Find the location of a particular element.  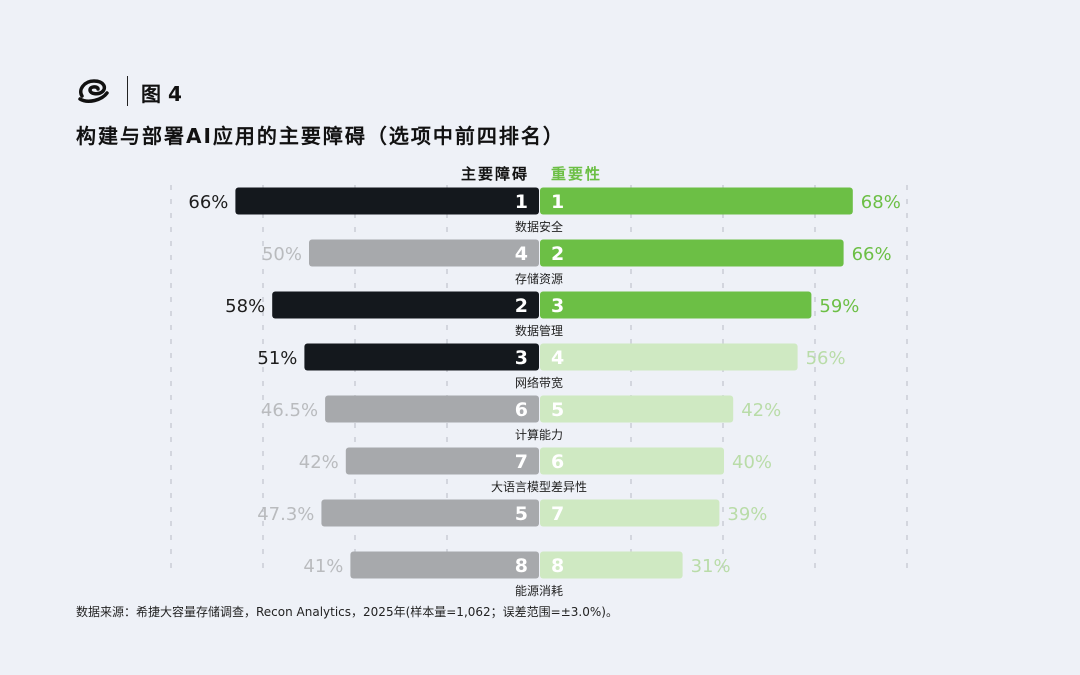

right-rank: 8 is located at coordinates (557, 566).